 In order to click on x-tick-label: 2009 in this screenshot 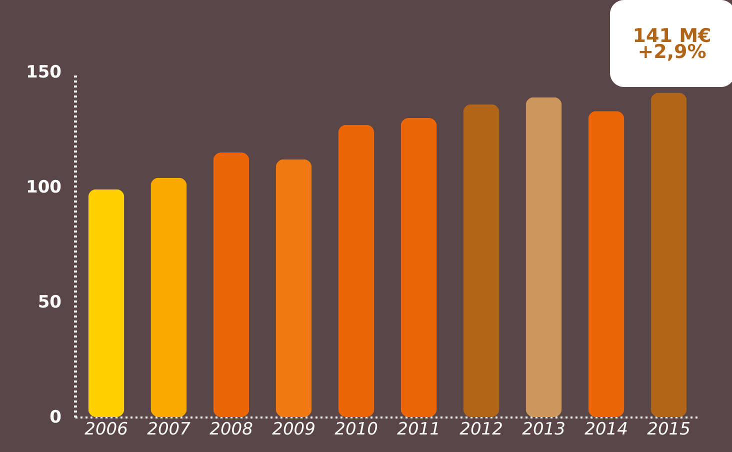, I will do `click(294, 430)`.